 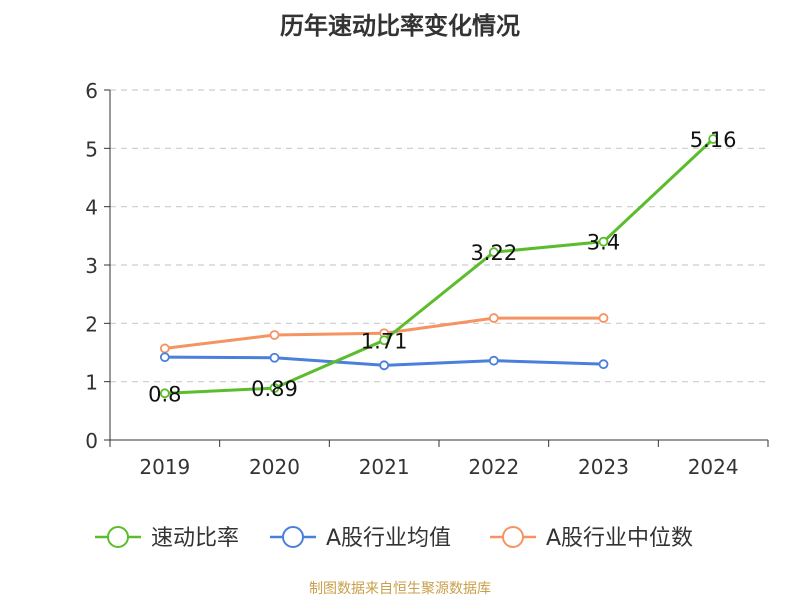 I want to click on legend-label: A股行业中位数, so click(x=619, y=538).